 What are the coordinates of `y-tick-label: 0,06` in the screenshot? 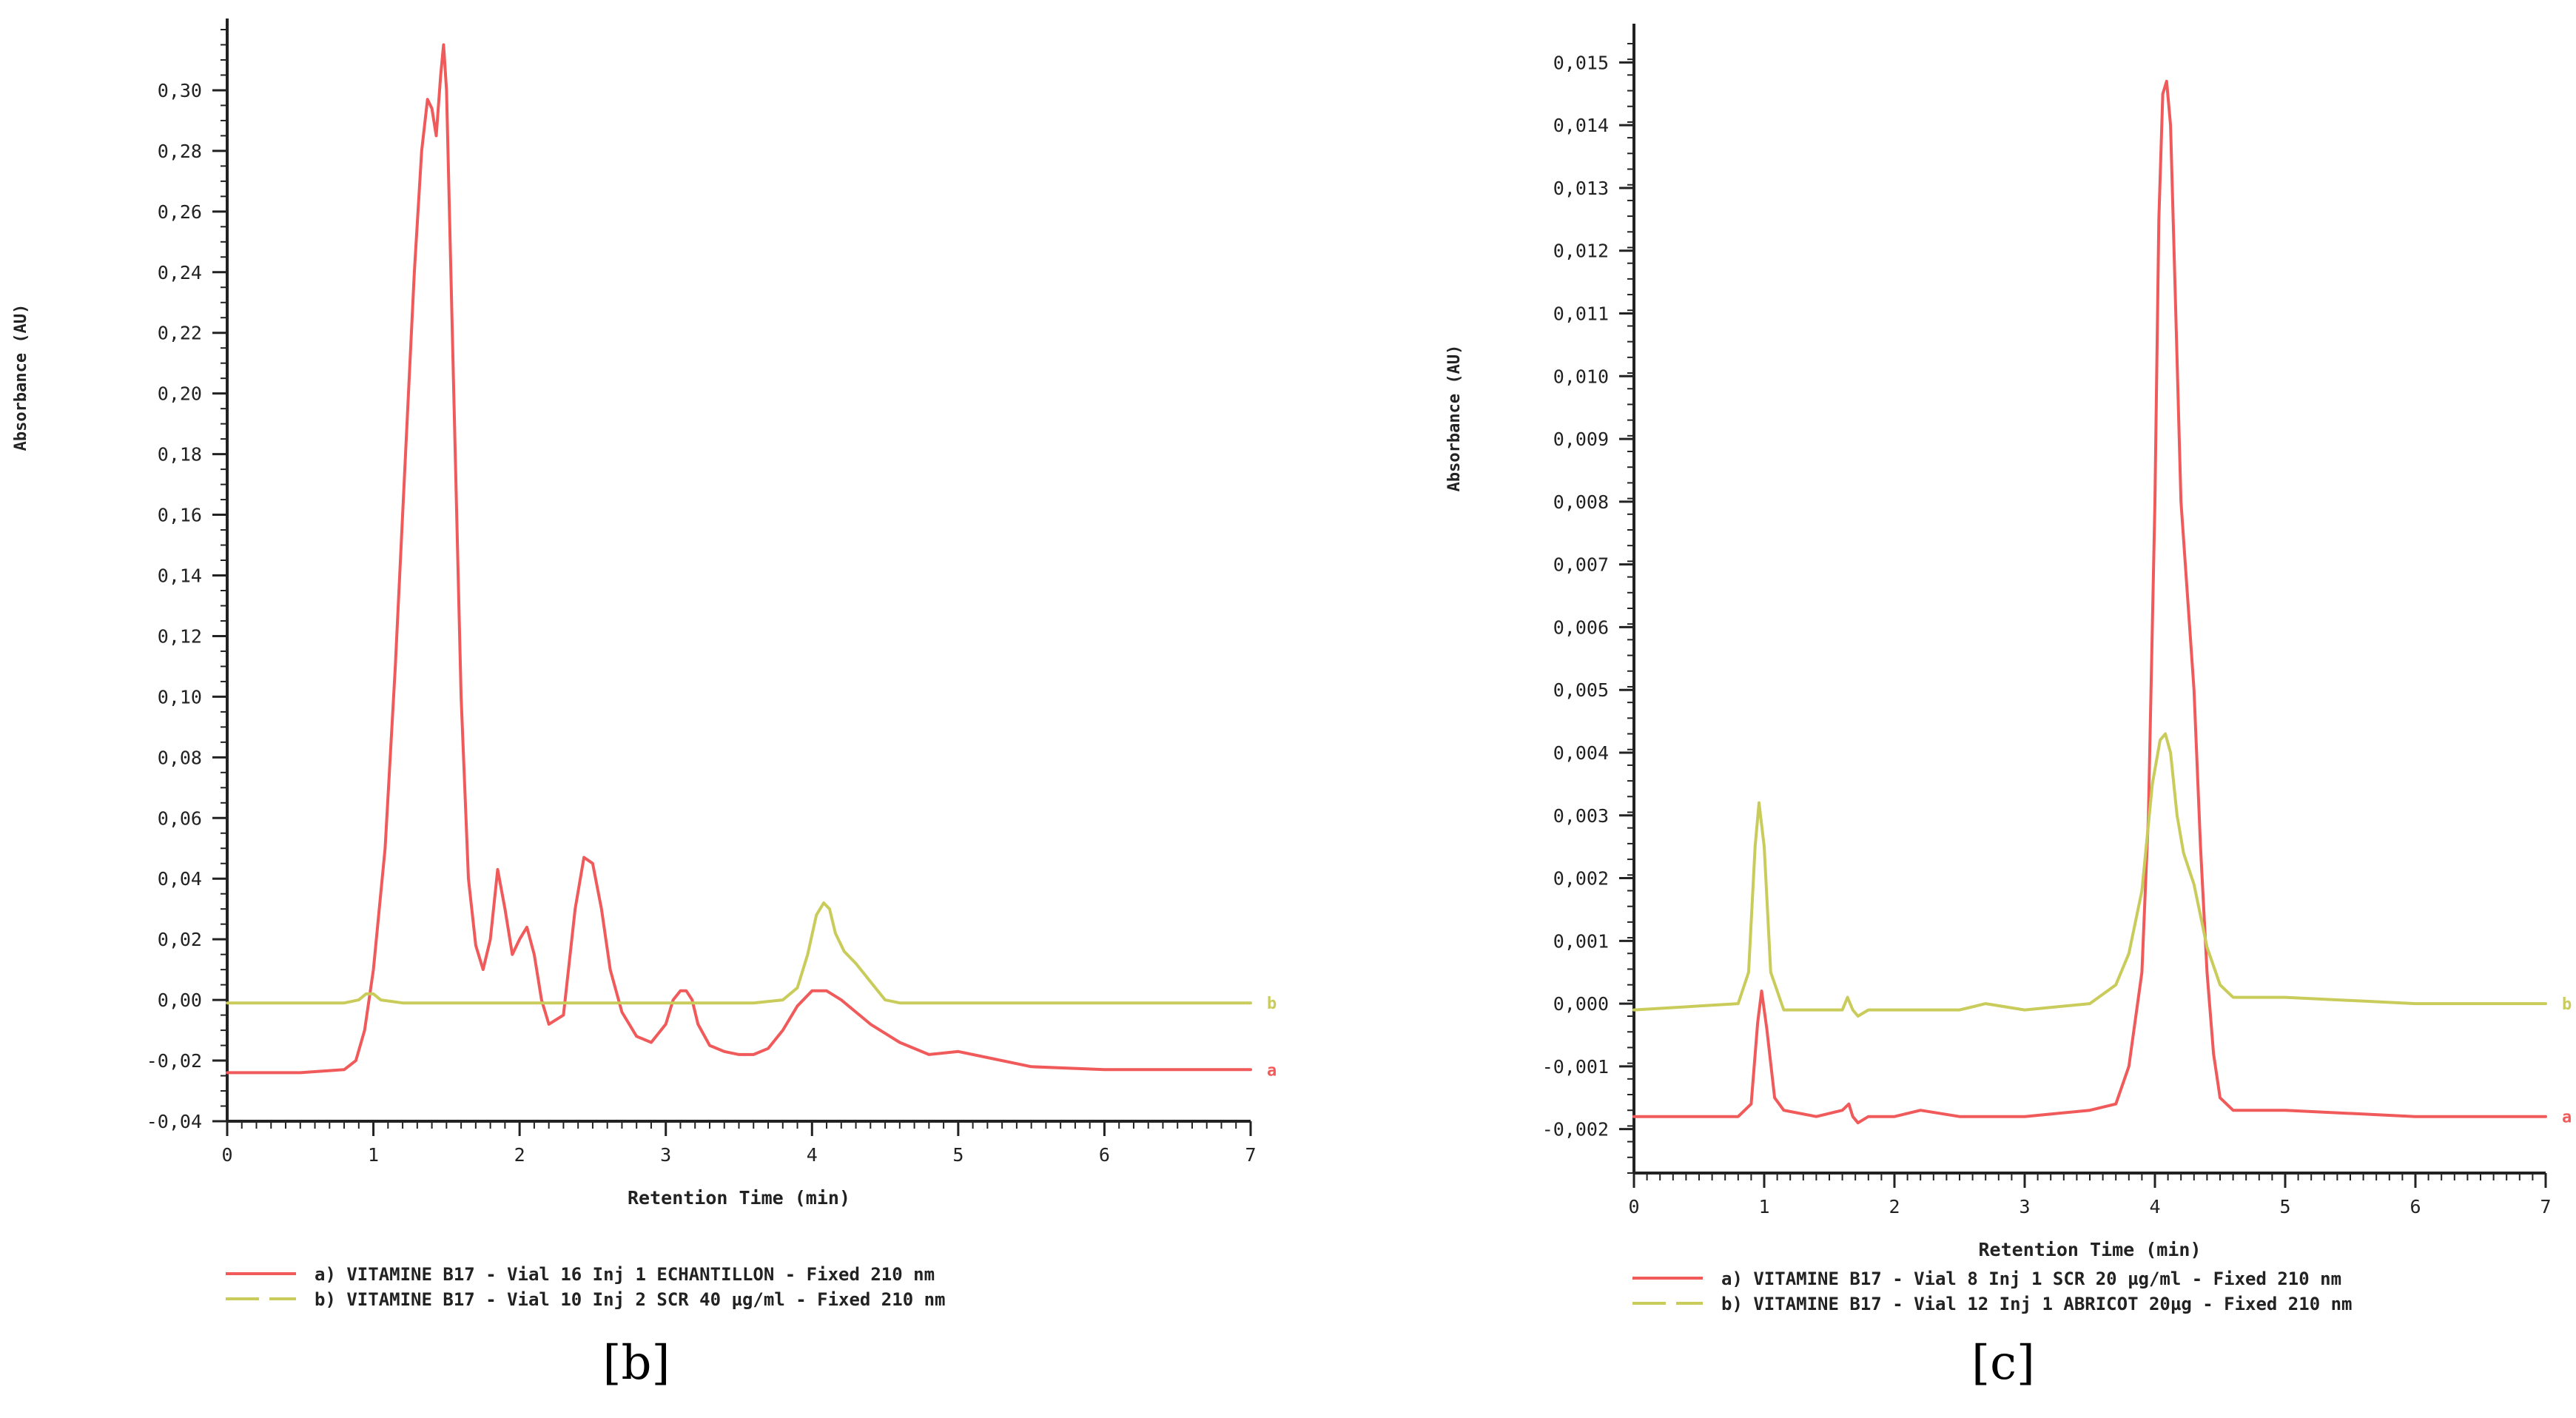 It's located at (180, 818).